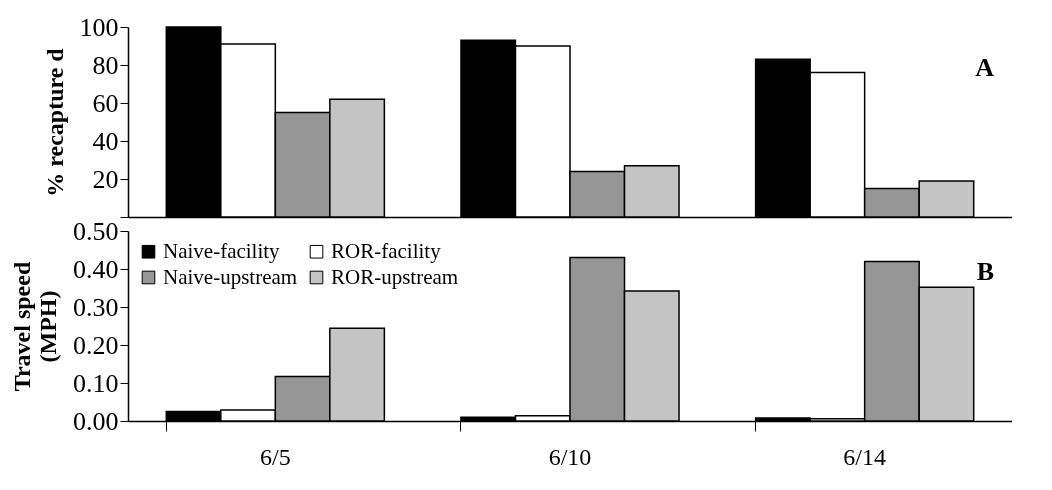 Image resolution: width=1052 pixels, height=490 pixels. I want to click on y-tick-label: 20, so click(105, 179).